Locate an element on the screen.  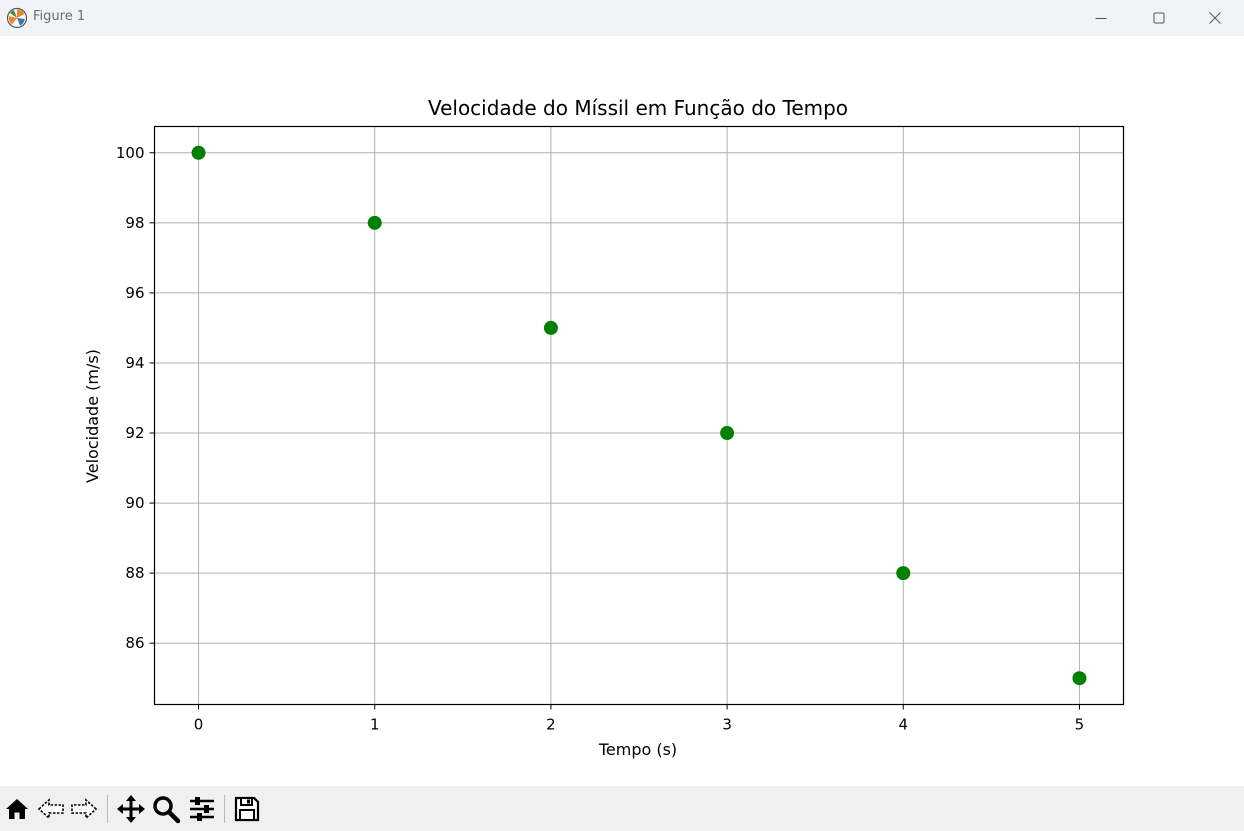
pan-button is located at coordinates (131, 809).